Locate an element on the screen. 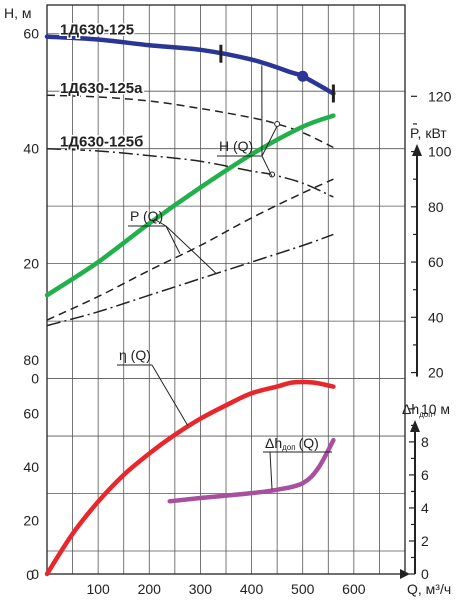 The image size is (461, 601). npsh-tick-label: 6 is located at coordinates (425, 475).